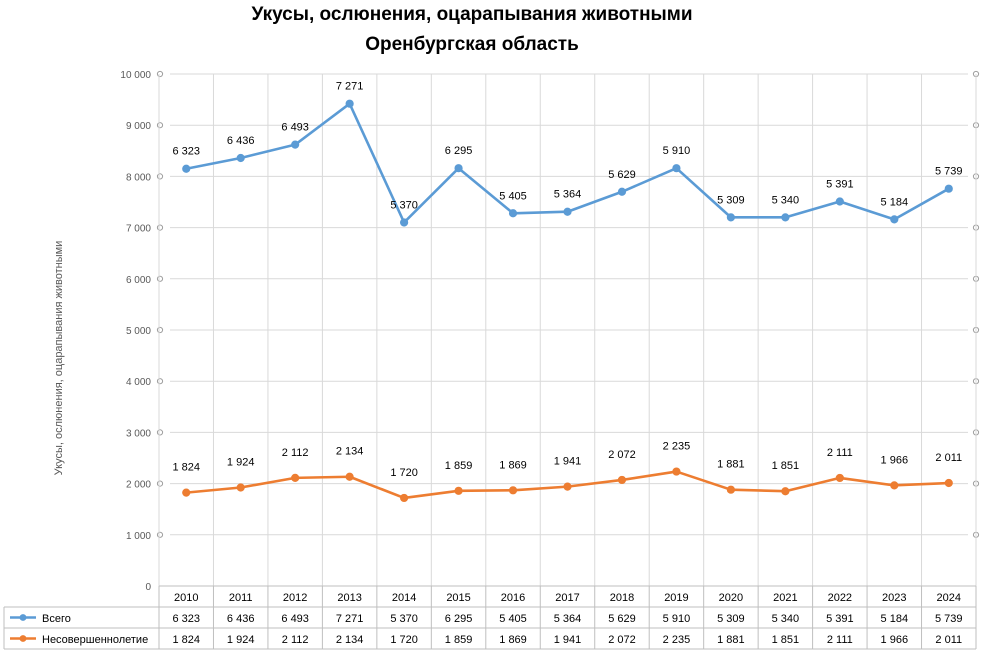 The width and height of the screenshot is (986, 652). Describe the element at coordinates (148, 587) in the screenshot. I see `y-tick-label: 0` at that location.